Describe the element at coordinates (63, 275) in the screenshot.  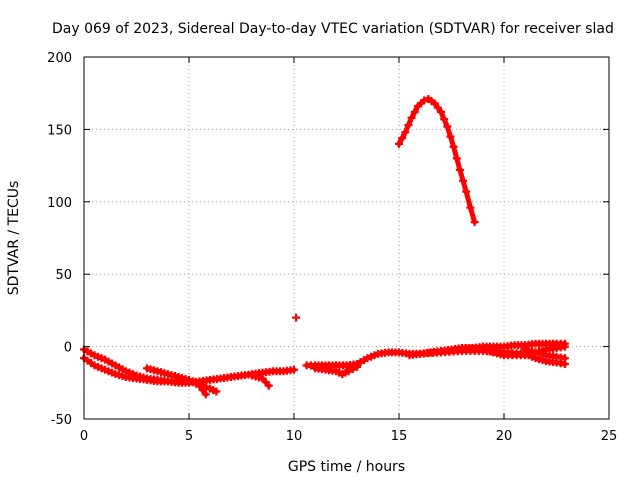
I see `y-tick-label: 50` at that location.